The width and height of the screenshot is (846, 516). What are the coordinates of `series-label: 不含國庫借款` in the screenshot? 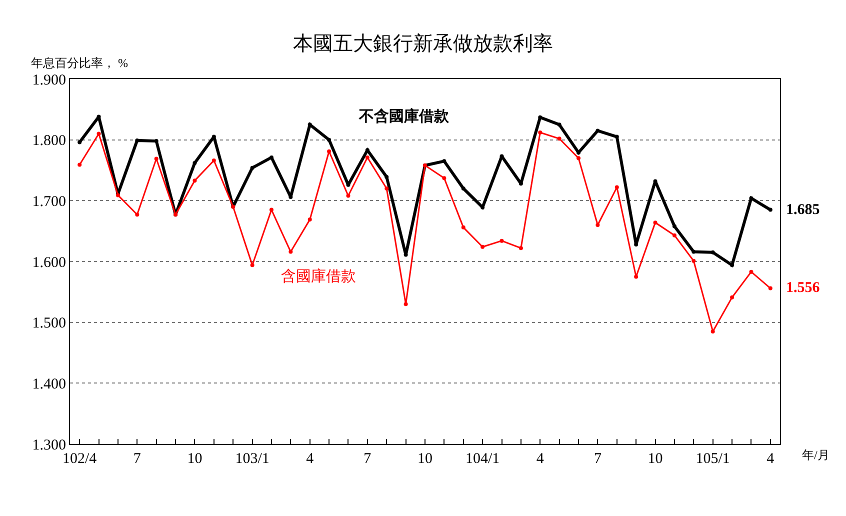 It's located at (404, 116).